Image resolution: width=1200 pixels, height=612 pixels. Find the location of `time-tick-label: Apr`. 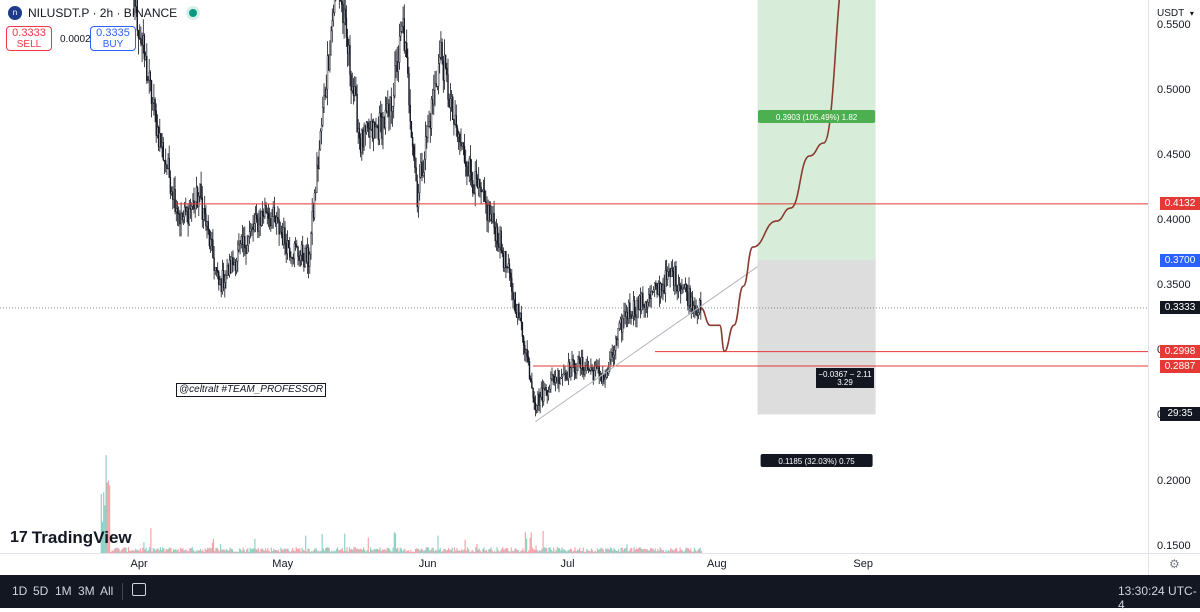

time-tick-label: Apr is located at coordinates (139, 564).